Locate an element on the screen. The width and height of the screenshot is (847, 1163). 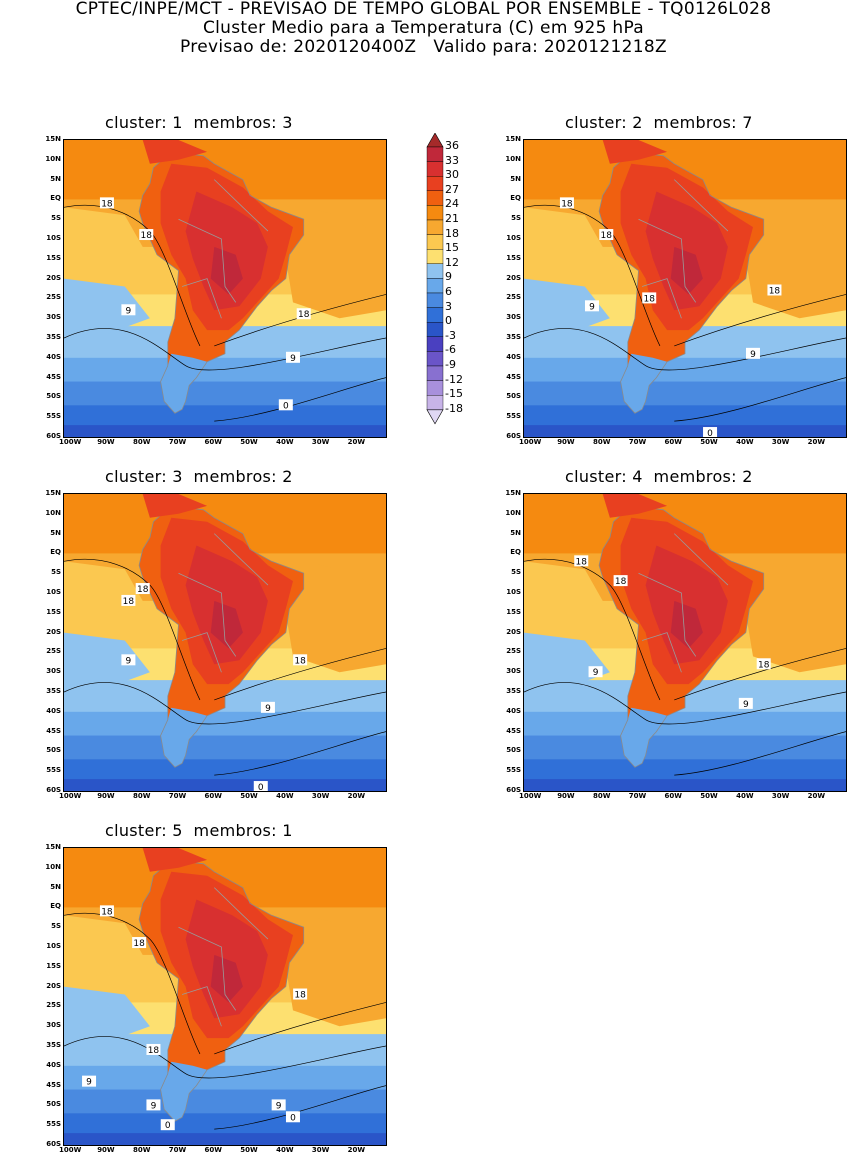
colorbar-label: -9 is located at coordinates (450, 364).